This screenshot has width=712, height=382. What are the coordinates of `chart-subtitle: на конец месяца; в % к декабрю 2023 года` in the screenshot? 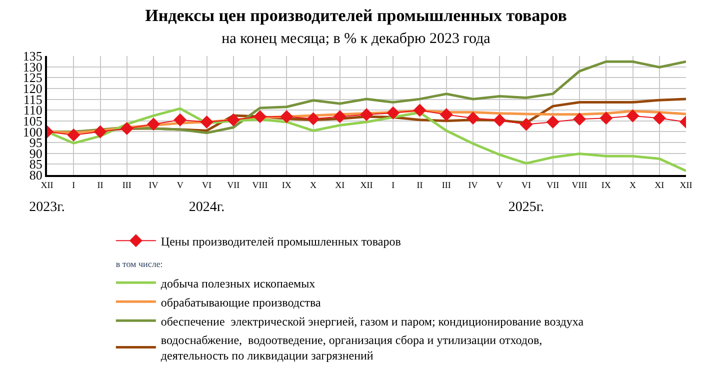 It's located at (356, 39).